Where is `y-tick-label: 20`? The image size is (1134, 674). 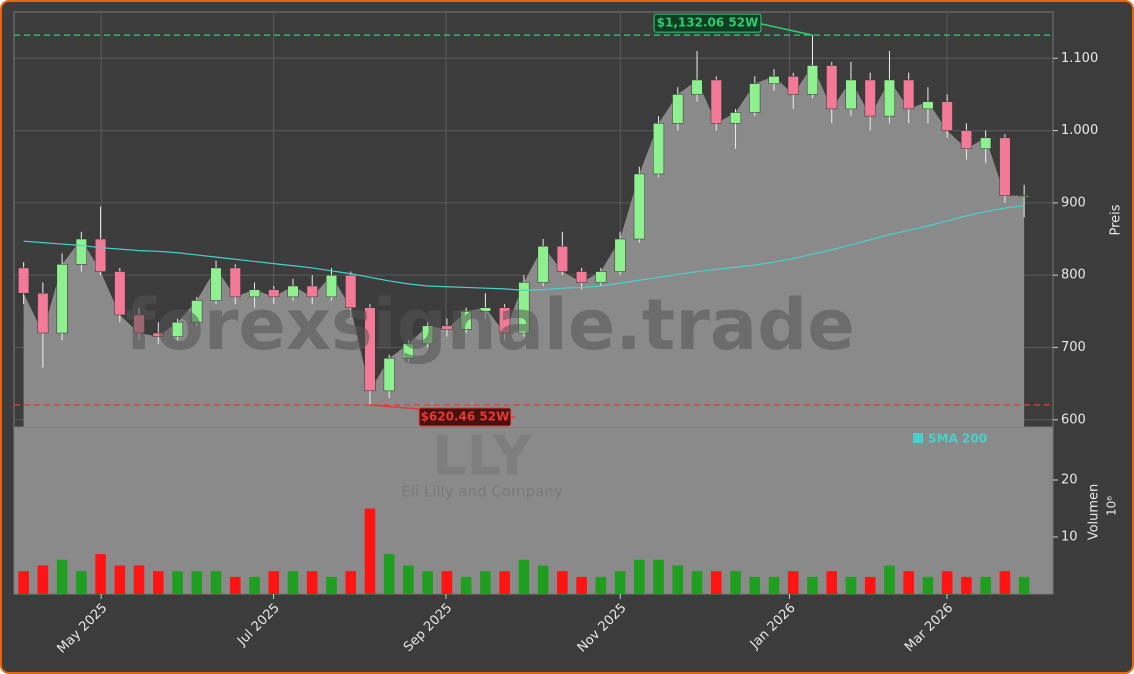 y-tick-label: 20 is located at coordinates (1069, 480).